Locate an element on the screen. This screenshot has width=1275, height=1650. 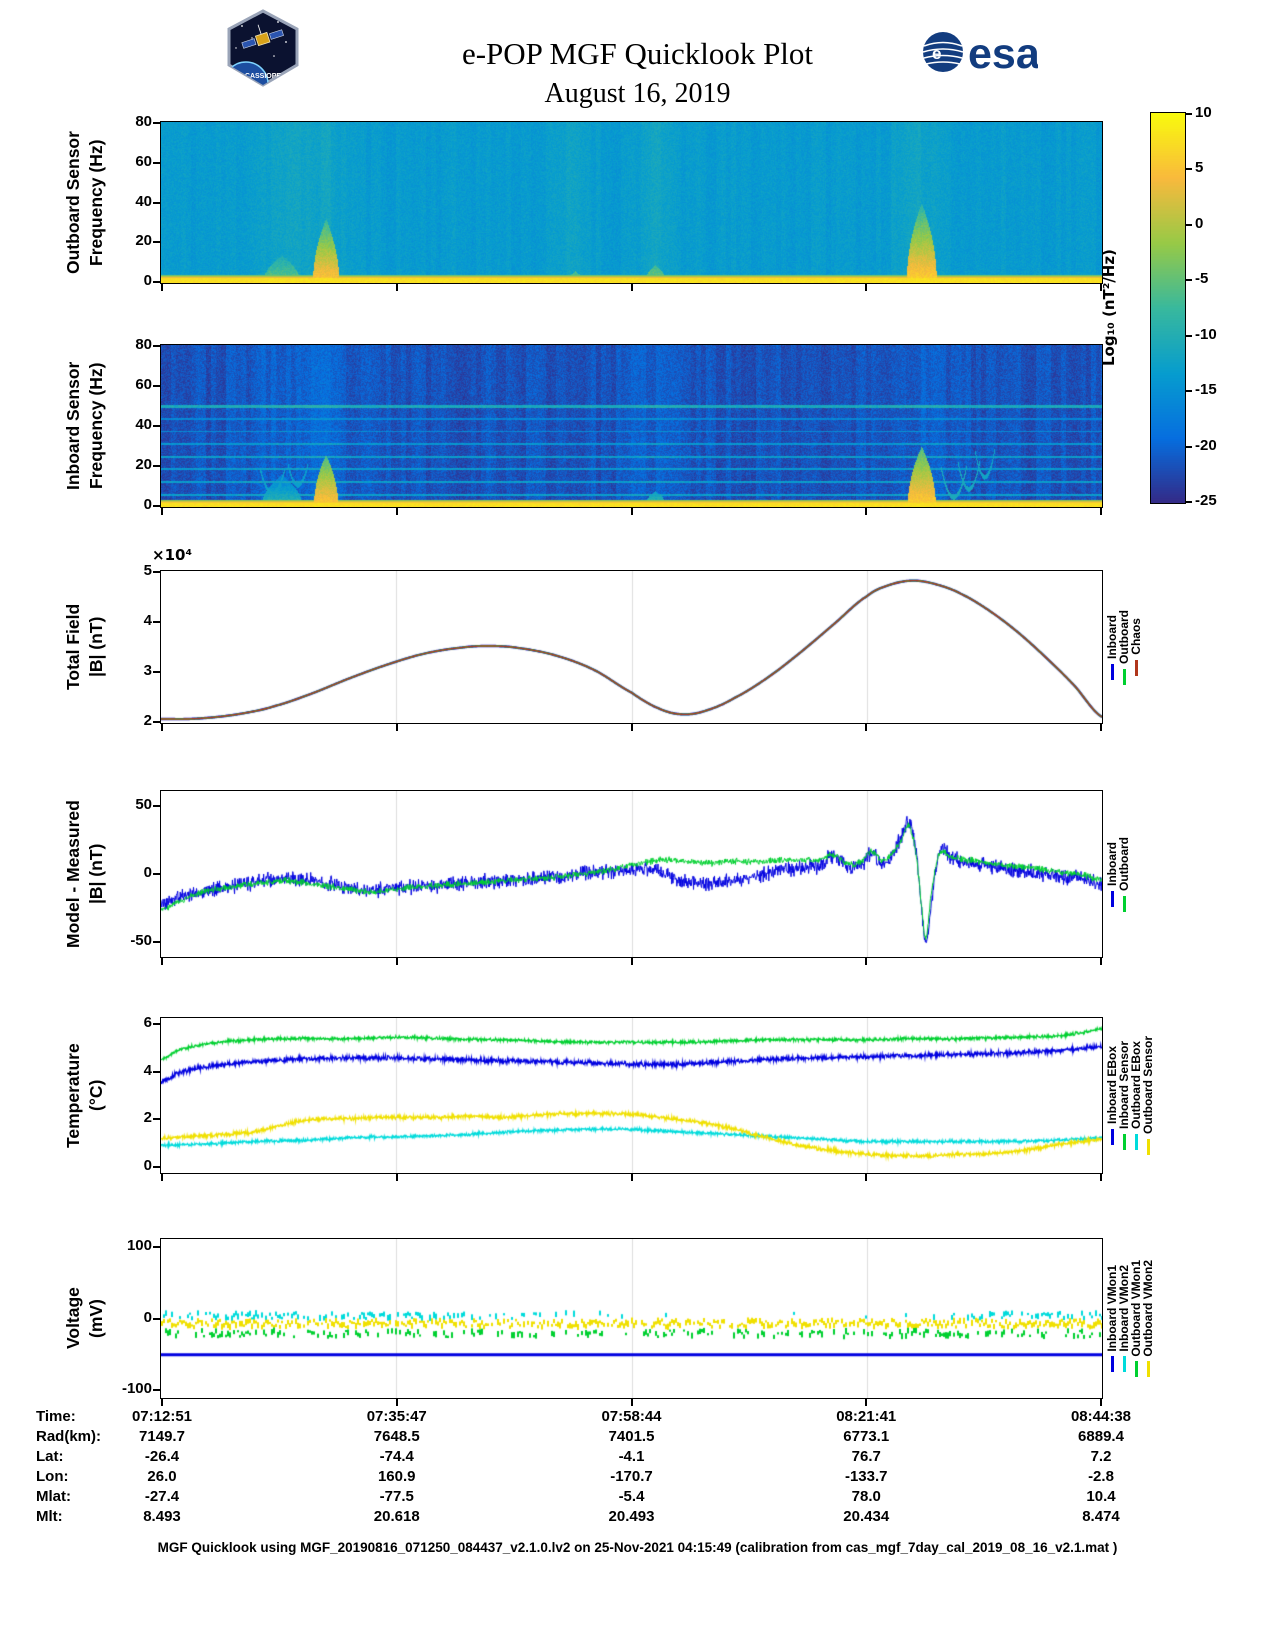
legend-entry: Outboard is located at coordinates (1124, 647).